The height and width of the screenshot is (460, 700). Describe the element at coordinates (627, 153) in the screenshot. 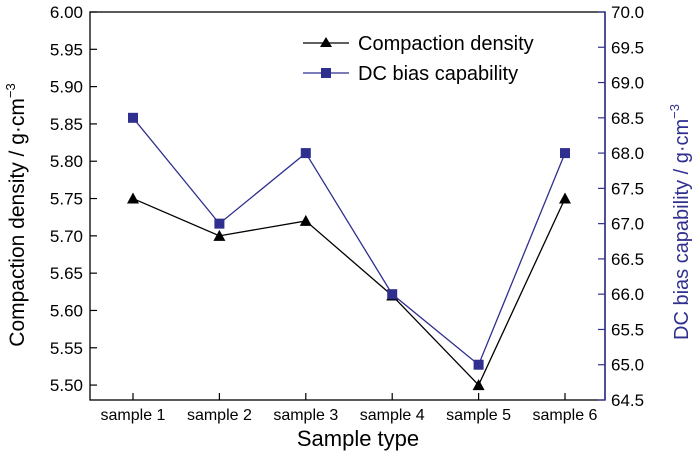

I see `right-tick-label: 68.0` at that location.